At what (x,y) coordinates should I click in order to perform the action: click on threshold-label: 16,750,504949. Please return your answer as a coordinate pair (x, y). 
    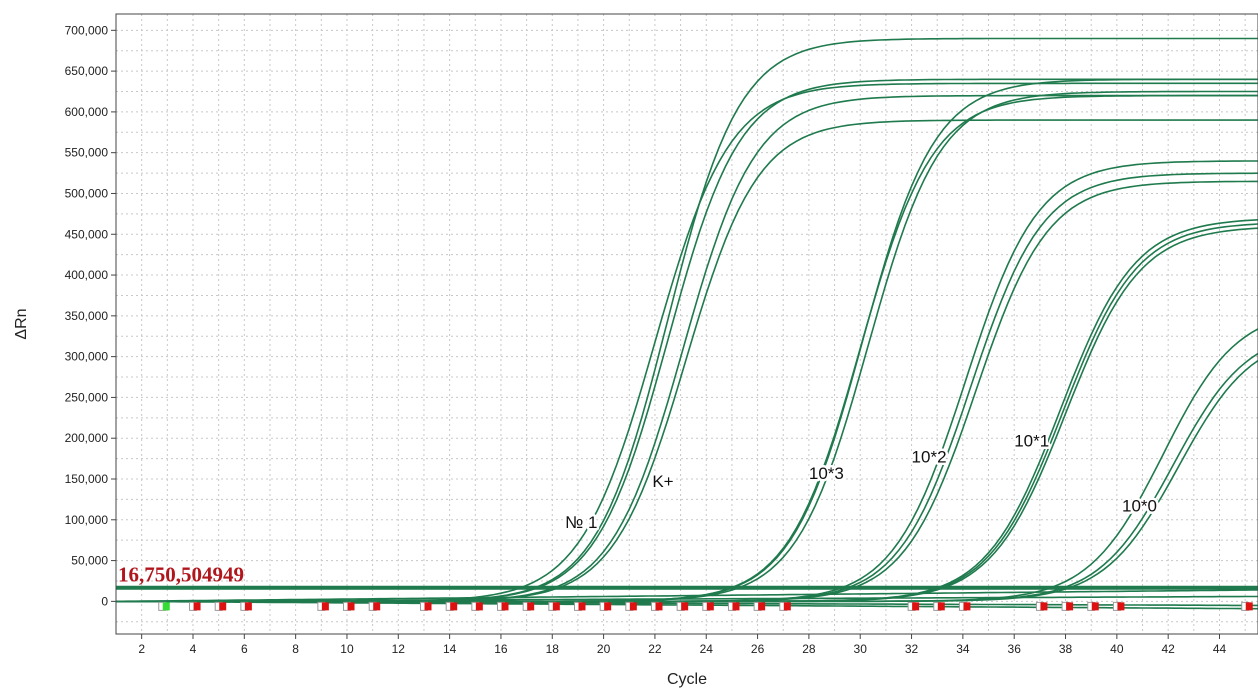
    Looking at the image, I should click on (181, 575).